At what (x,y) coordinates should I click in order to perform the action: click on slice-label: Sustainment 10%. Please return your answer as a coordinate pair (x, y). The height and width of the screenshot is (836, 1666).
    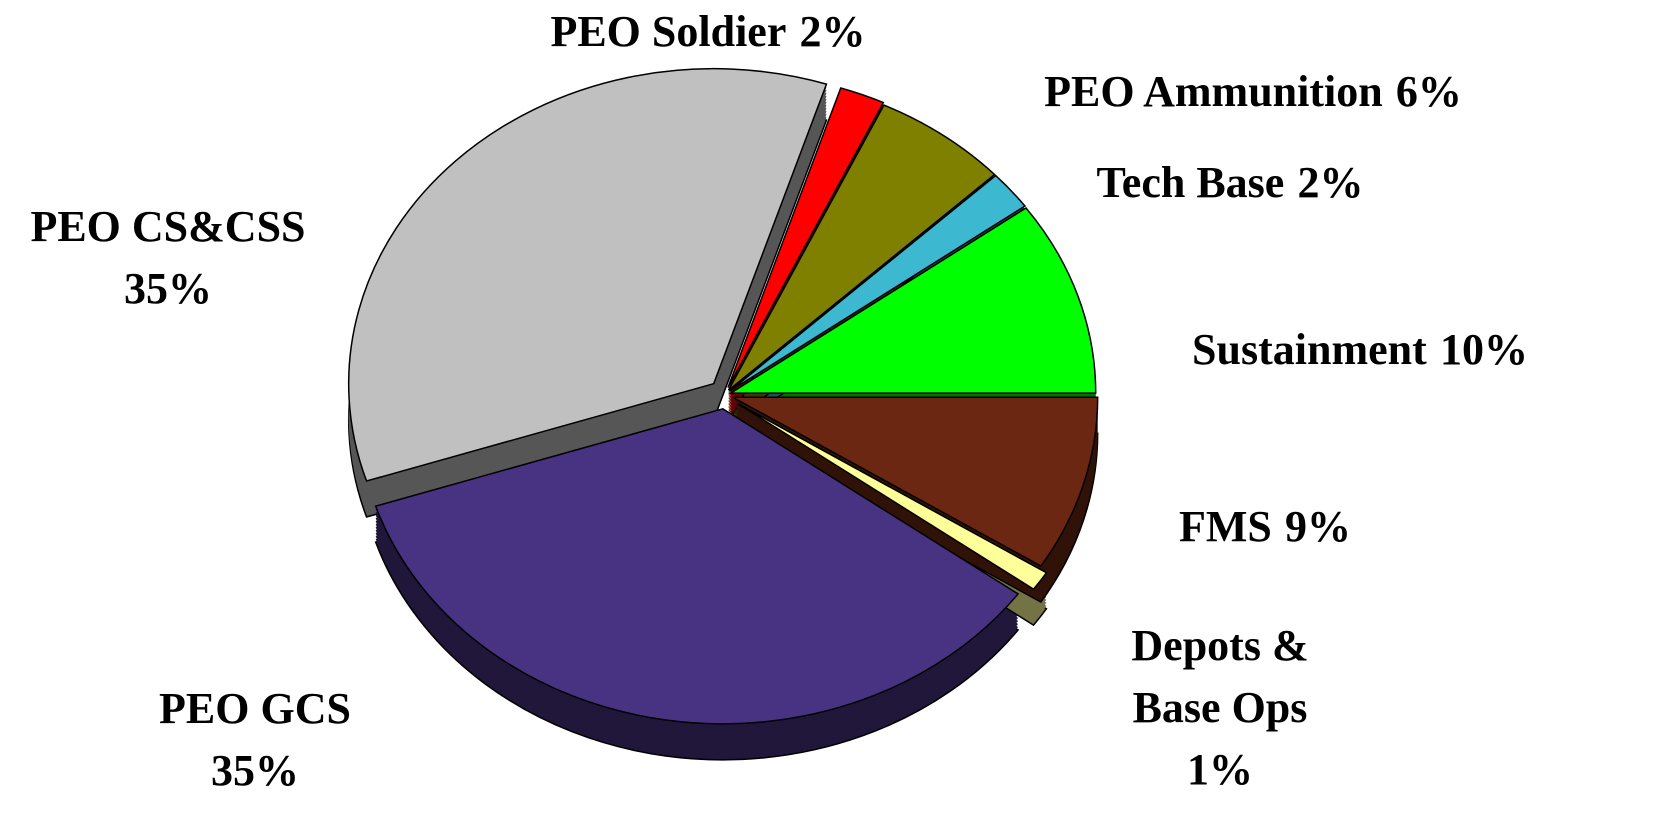
    Looking at the image, I should click on (1360, 350).